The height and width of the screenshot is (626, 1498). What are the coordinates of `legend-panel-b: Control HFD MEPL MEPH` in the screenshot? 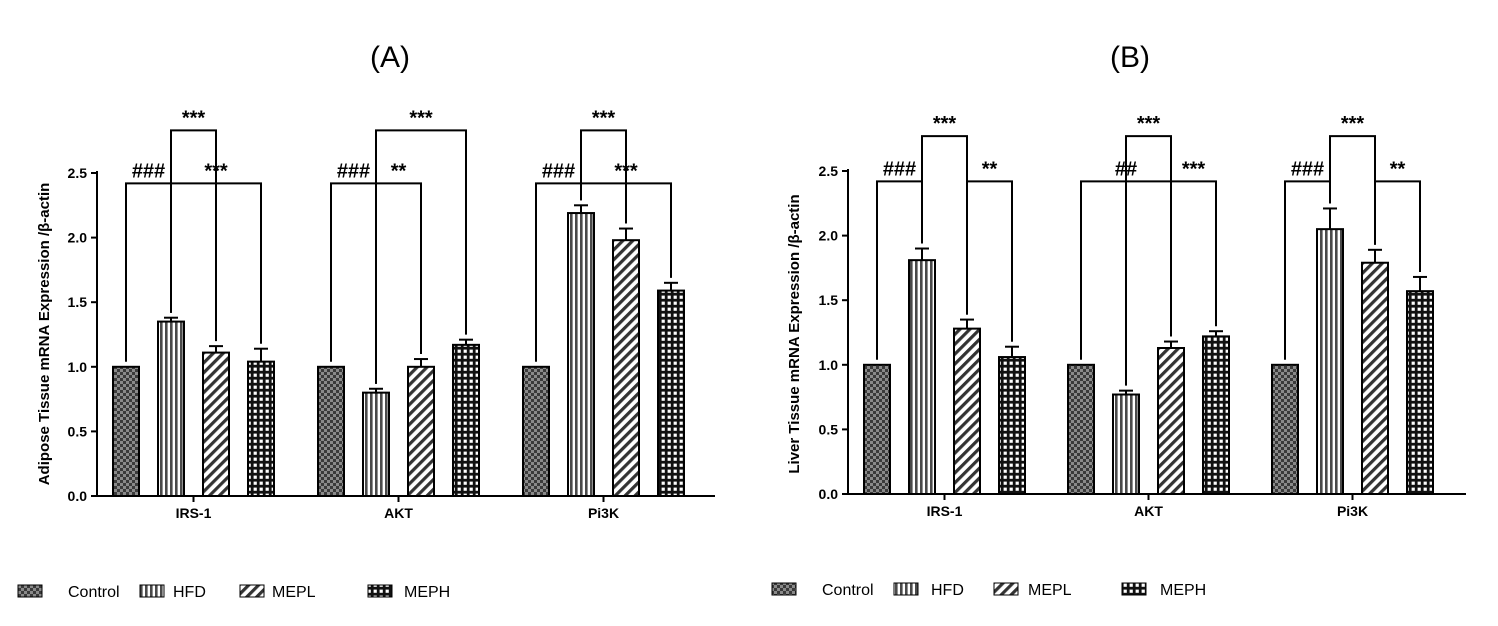 It's located at (988, 590).